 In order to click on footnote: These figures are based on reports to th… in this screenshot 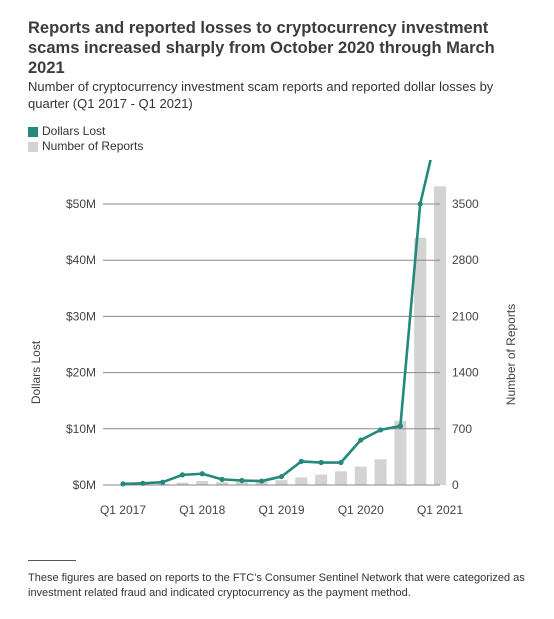, I will do `click(276, 585)`.